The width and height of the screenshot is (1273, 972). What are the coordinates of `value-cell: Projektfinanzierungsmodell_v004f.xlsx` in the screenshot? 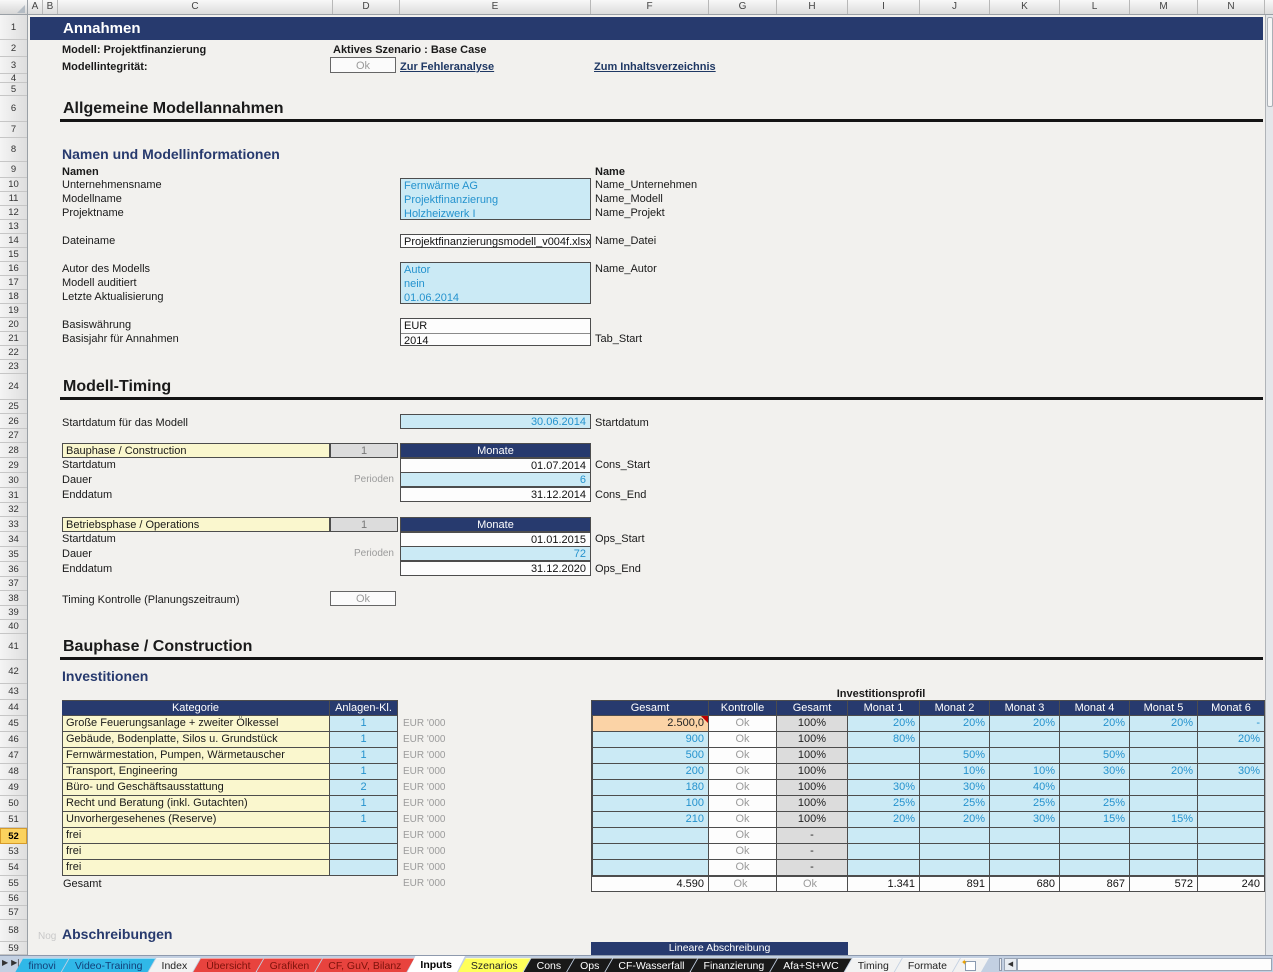 It's located at (497, 242).